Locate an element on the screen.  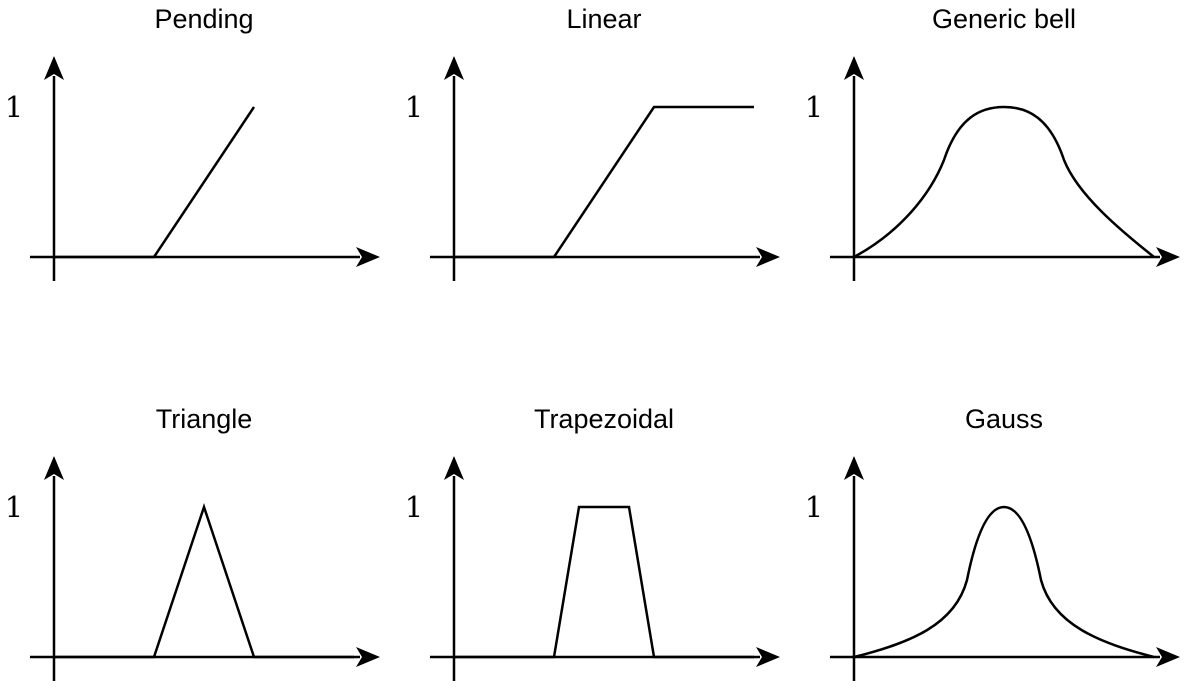
panel-generic-bell: Generic bell 1 is located at coordinates (992, 142).